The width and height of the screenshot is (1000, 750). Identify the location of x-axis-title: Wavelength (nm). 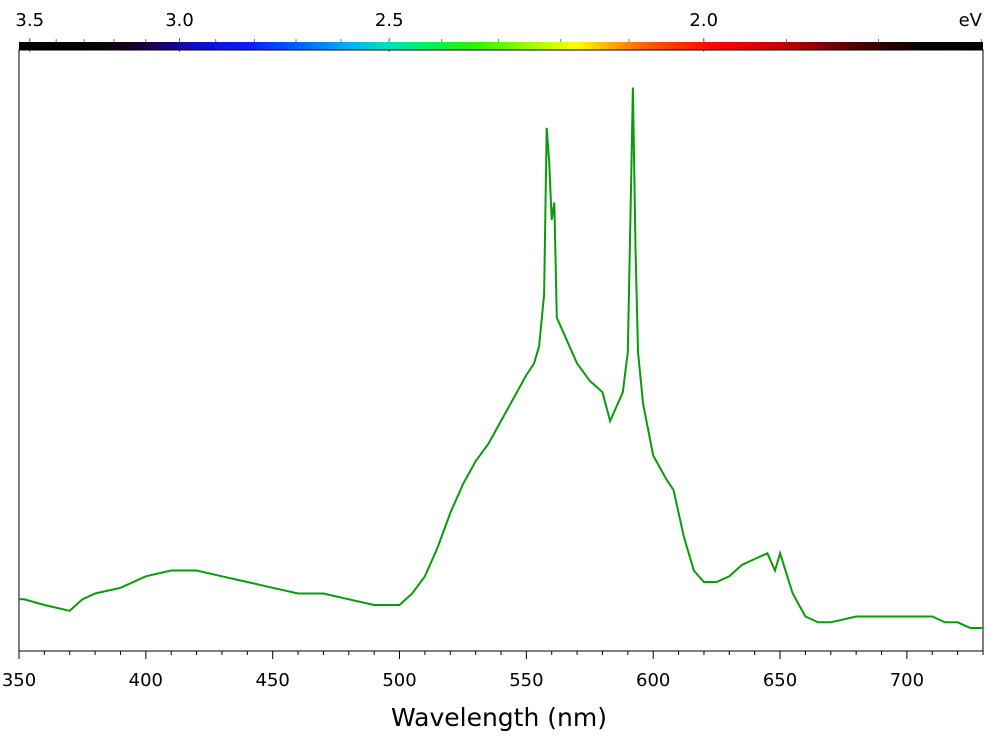
(499, 717).